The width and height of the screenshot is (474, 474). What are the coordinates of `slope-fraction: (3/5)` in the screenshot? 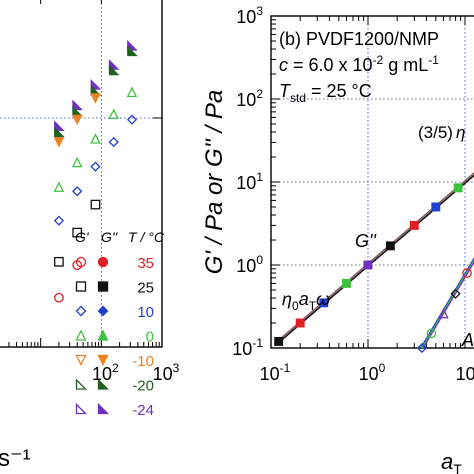 It's located at (435, 132).